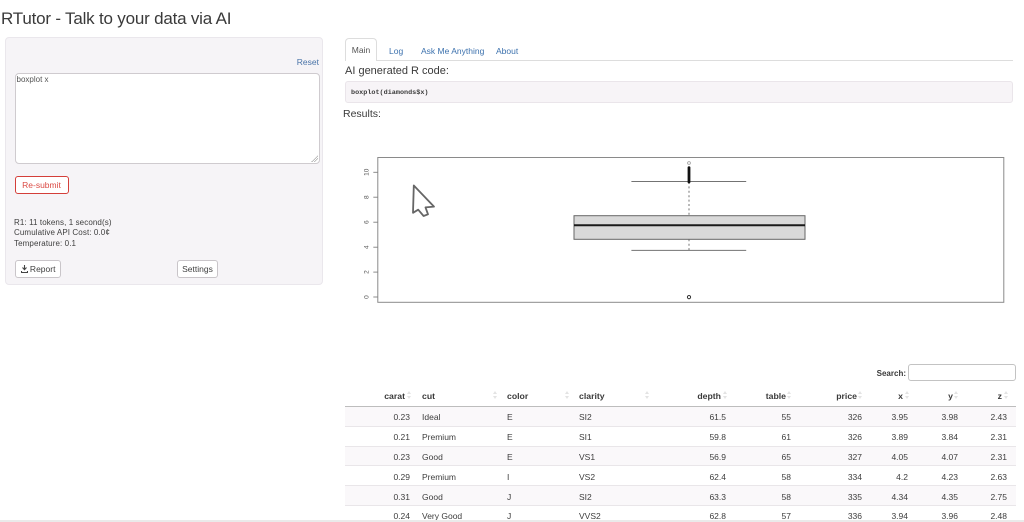  Describe the element at coordinates (367, 247) in the screenshot. I see `svg-text: 4` at that location.